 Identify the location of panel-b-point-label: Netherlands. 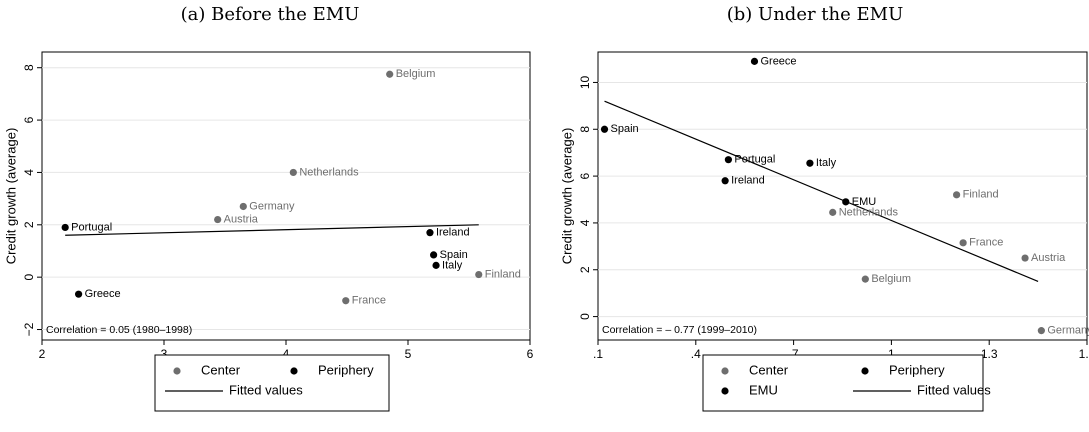
(869, 212).